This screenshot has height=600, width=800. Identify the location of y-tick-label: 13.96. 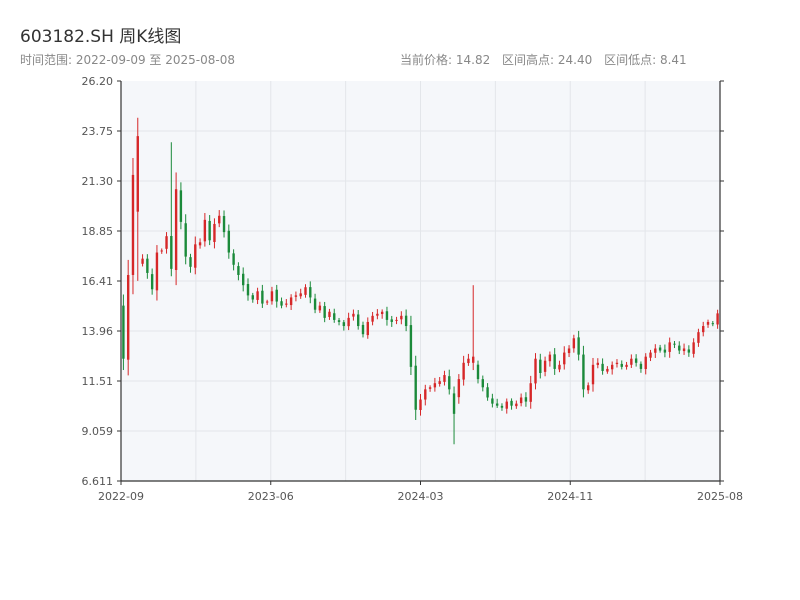
(98, 331).